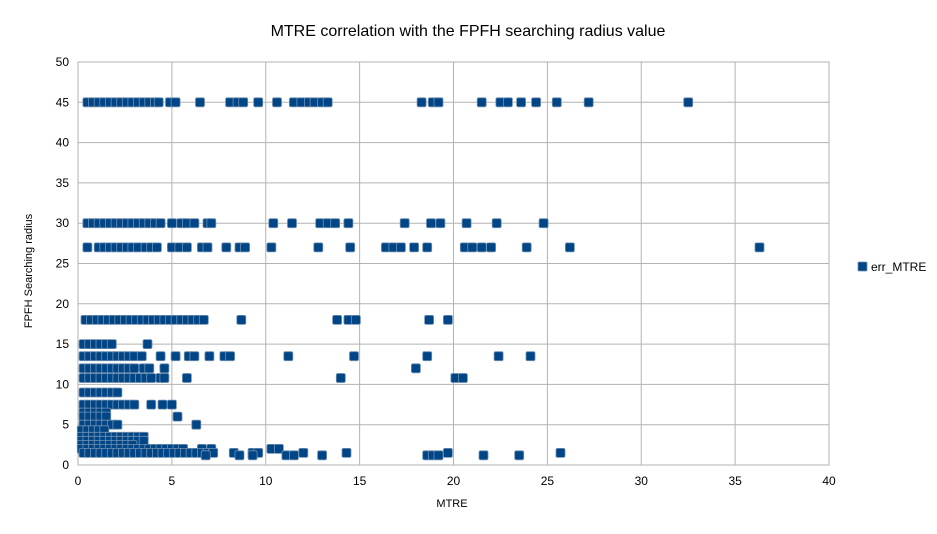 The width and height of the screenshot is (937, 534). What do you see at coordinates (29, 270) in the screenshot?
I see `y-axis-label: FPFH Searching radius` at bounding box center [29, 270].